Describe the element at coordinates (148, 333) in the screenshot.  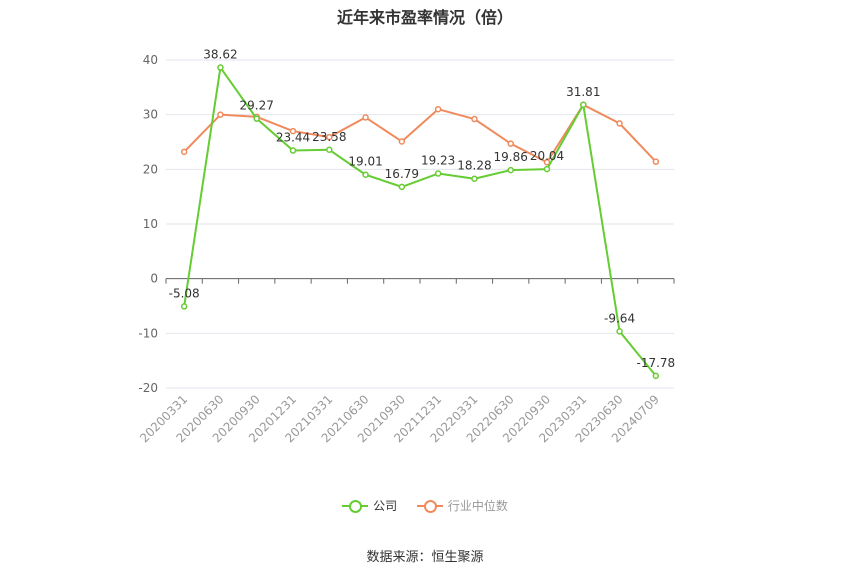
I see `y-tick-label: -10` at that location.